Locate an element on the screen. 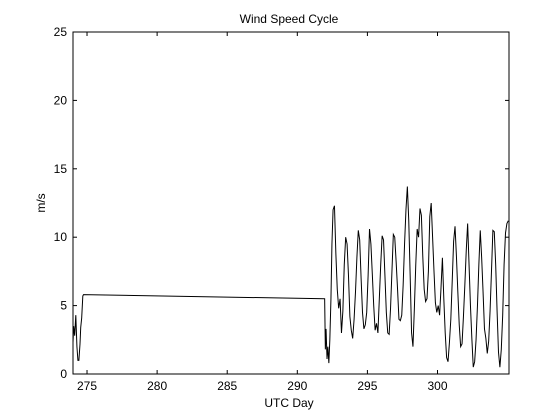  y-tick-label: 25 is located at coordinates (61, 32).